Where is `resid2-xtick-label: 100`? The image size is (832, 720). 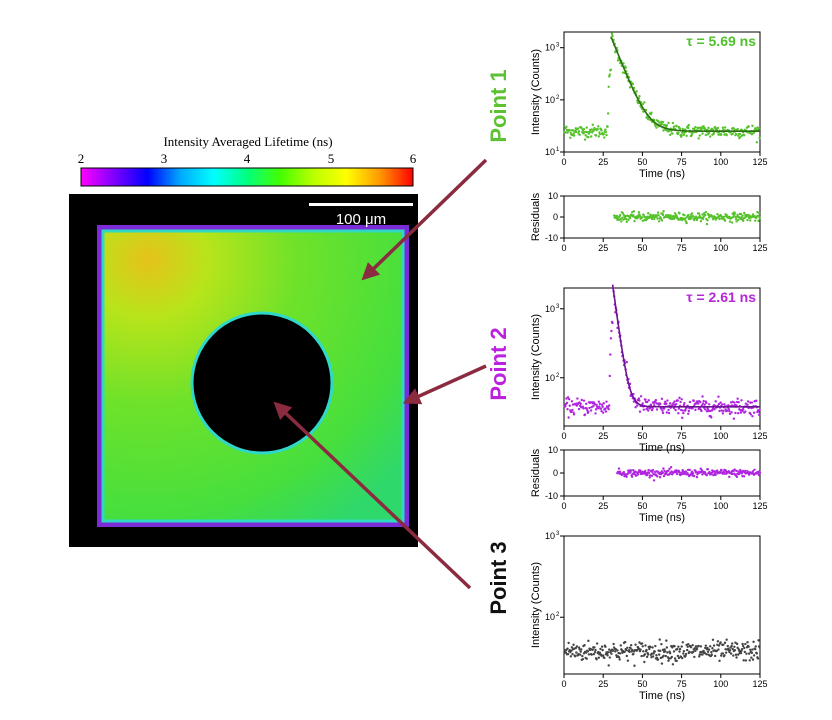 resid2-xtick-label: 100 is located at coordinates (720, 506).